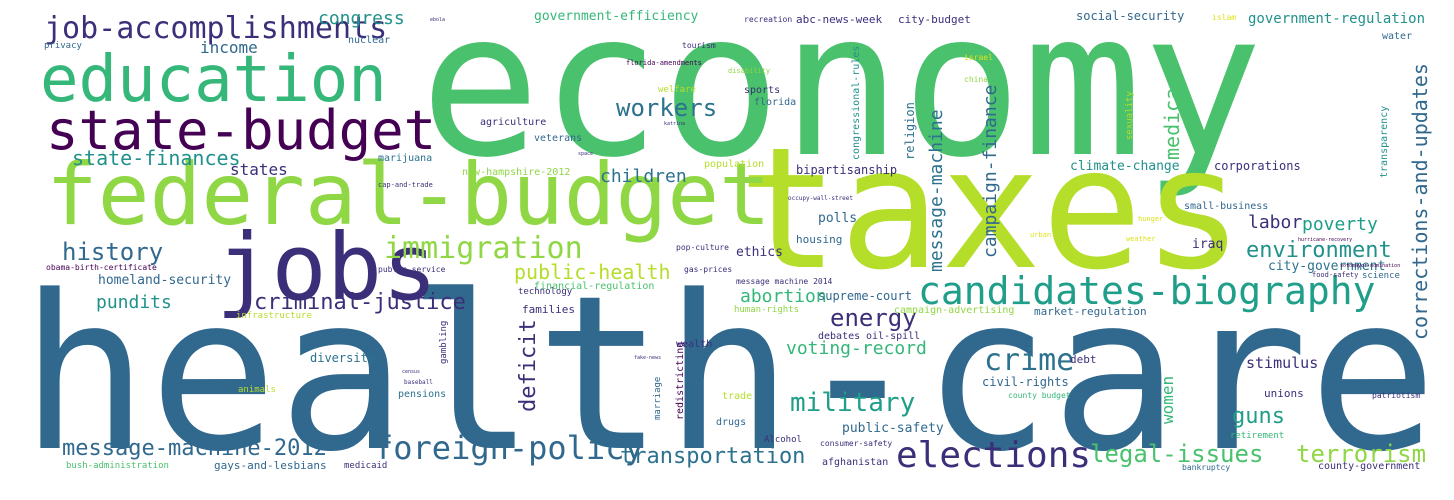  I want to click on word-energy: energy, so click(873, 318).